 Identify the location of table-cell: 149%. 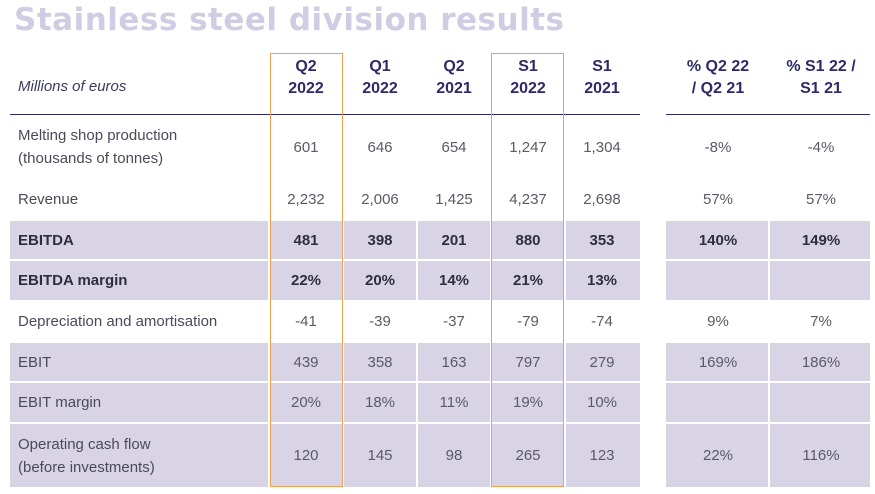
(821, 240).